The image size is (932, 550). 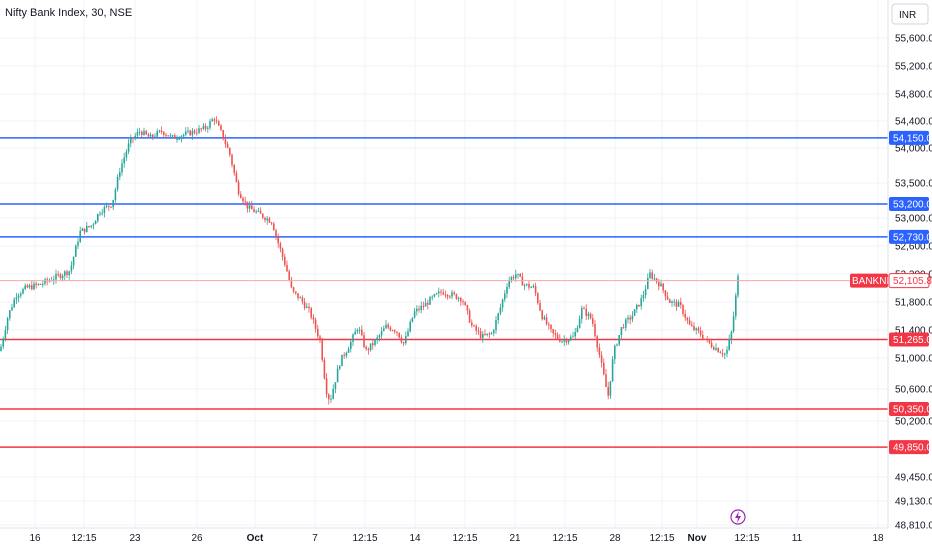 What do you see at coordinates (68, 13) in the screenshot?
I see `chart-title: Nifty Bank Index, 30, NSE` at bounding box center [68, 13].